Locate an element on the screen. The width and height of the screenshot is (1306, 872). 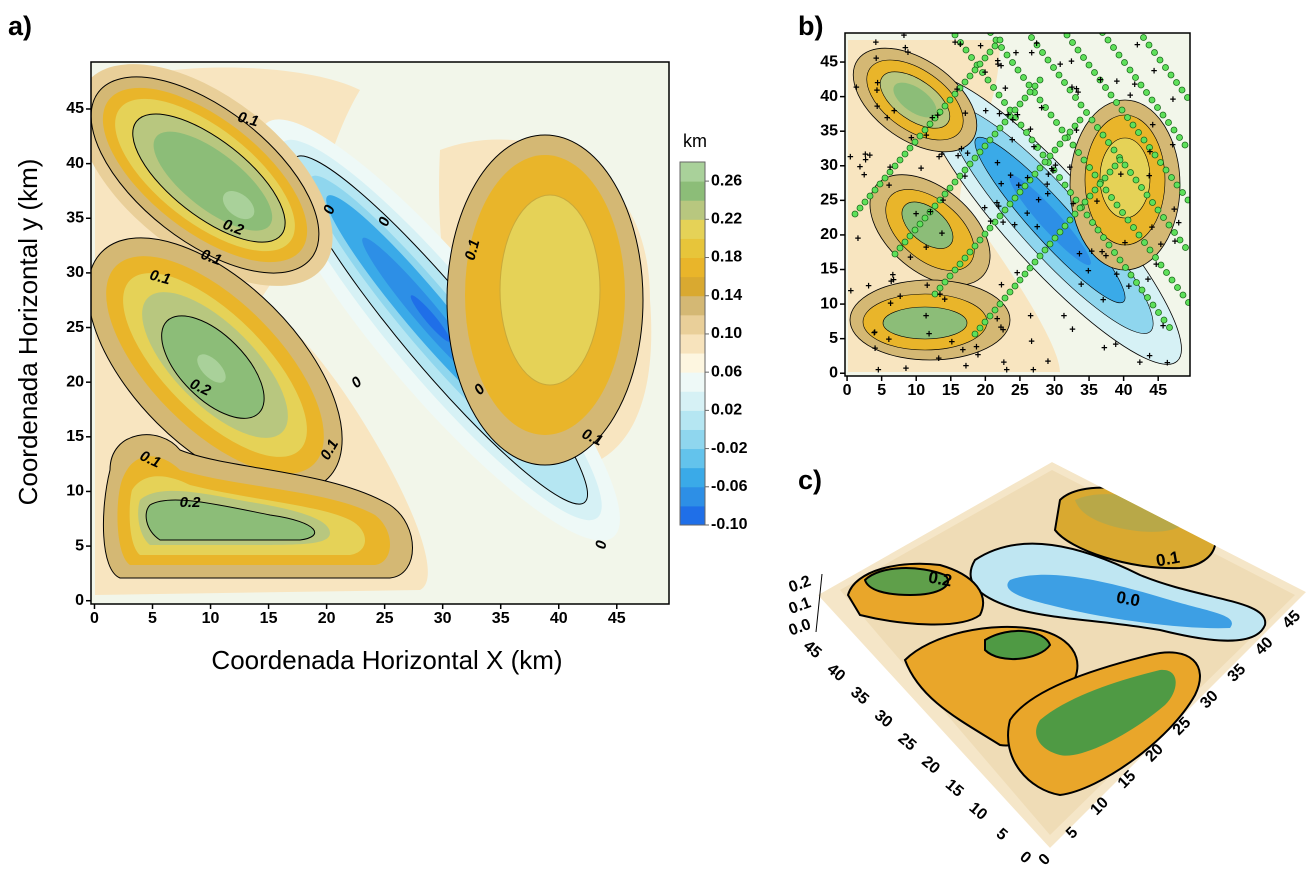
x-tick-label: 25 is located at coordinates (1020, 390).